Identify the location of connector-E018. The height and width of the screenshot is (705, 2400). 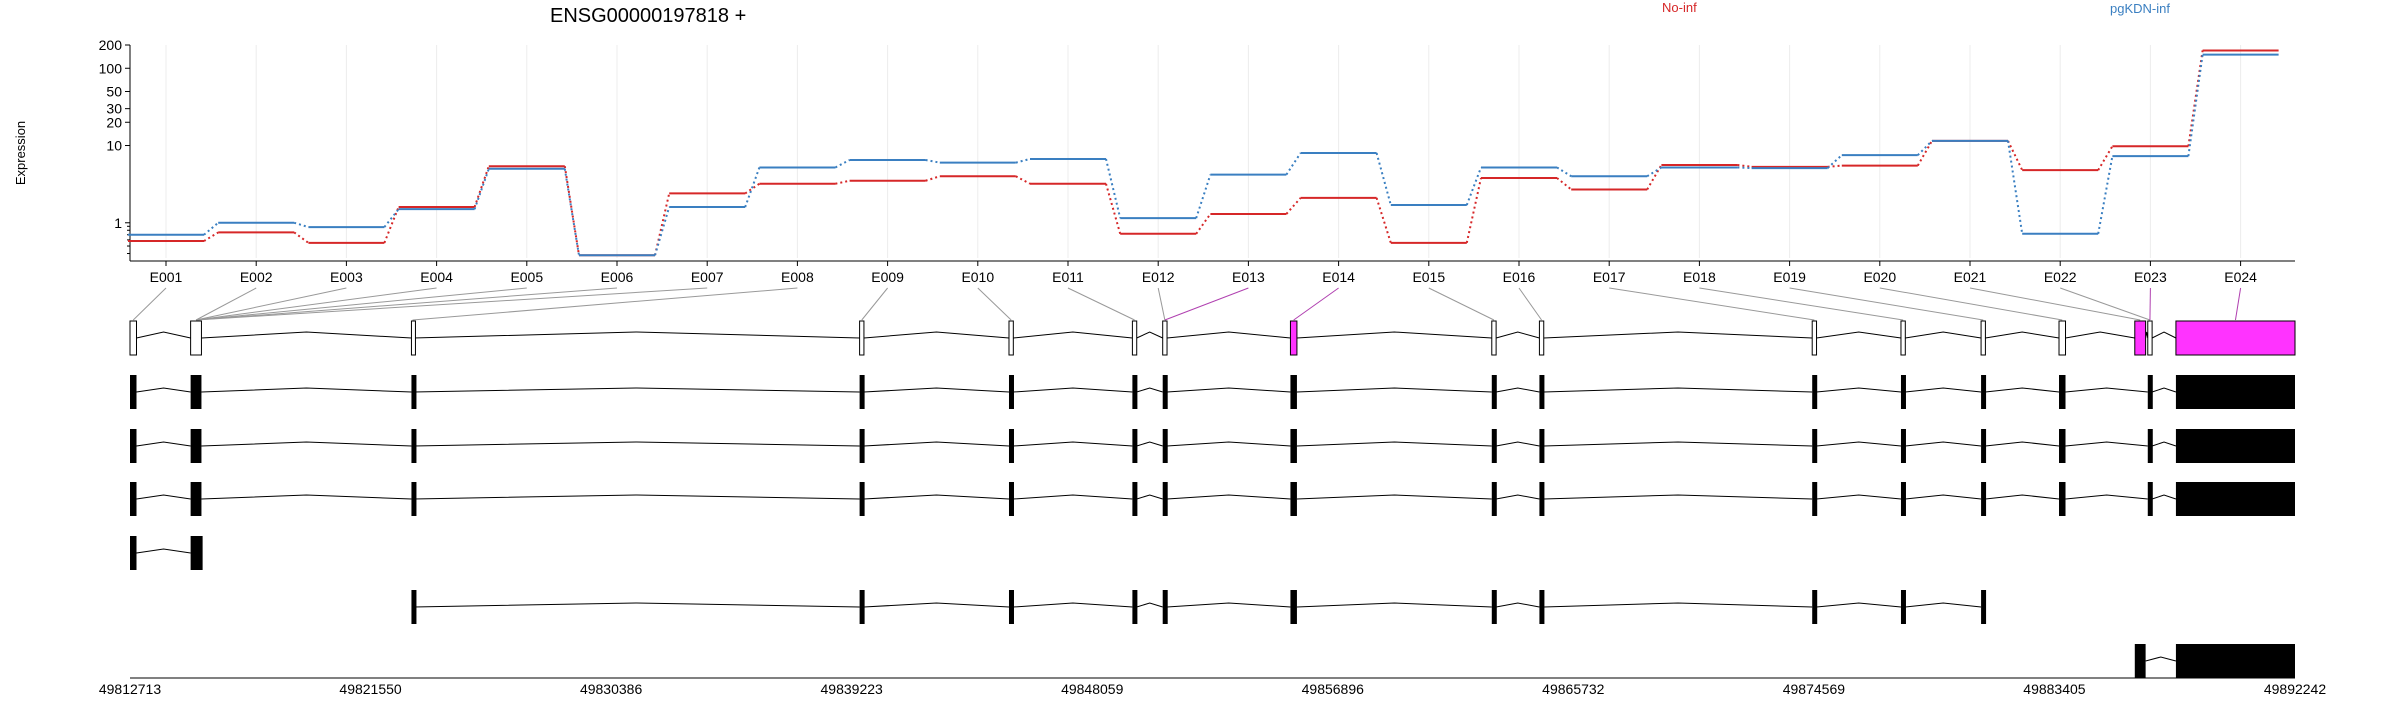
(1801, 304).